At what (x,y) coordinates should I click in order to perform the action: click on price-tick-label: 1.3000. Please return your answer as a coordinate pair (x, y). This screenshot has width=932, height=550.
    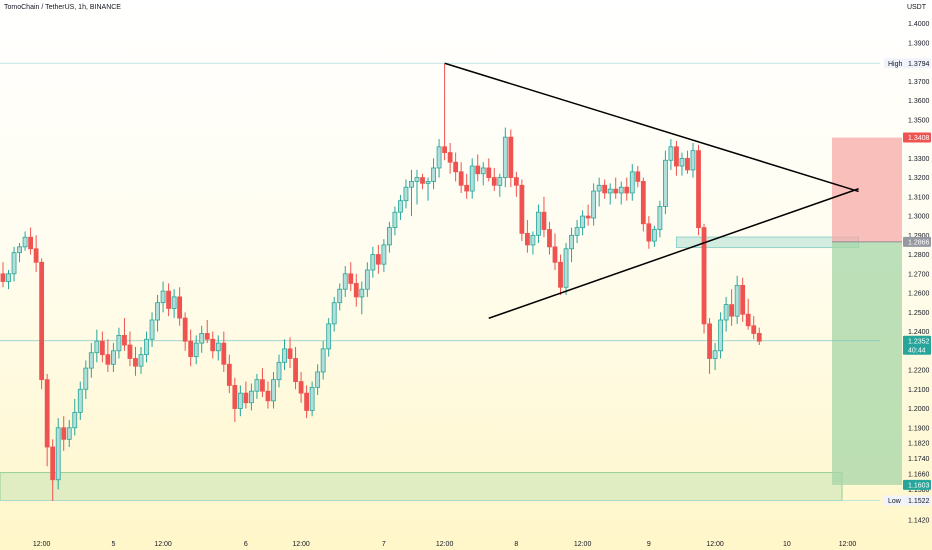
    Looking at the image, I should click on (919, 217).